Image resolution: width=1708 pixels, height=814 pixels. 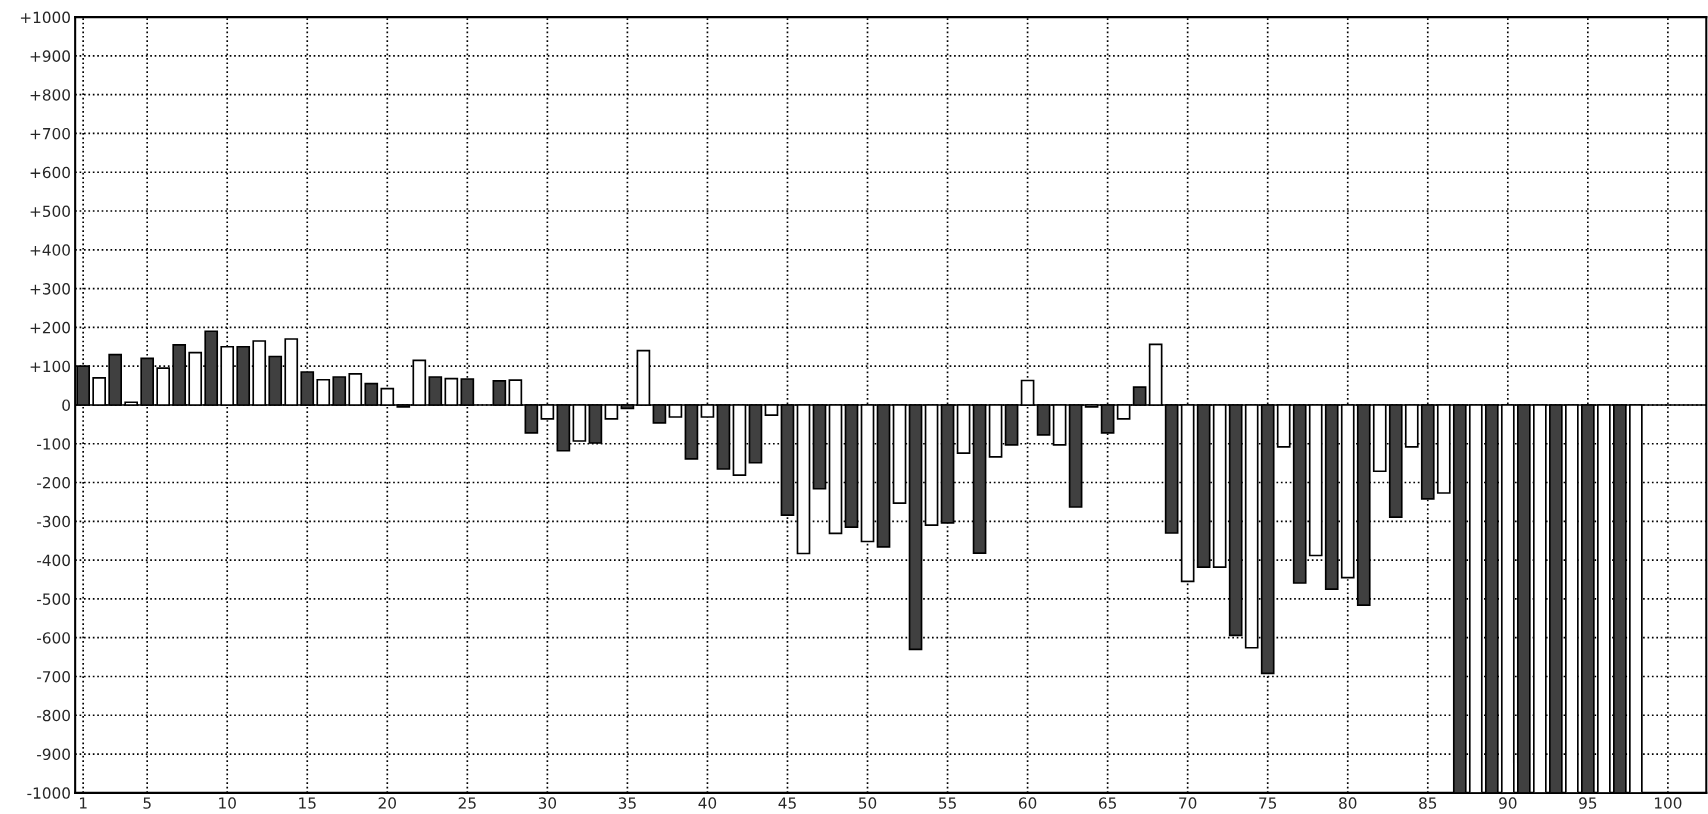 What do you see at coordinates (1027, 803) in the screenshot?
I see `x-tick-label: 60` at bounding box center [1027, 803].